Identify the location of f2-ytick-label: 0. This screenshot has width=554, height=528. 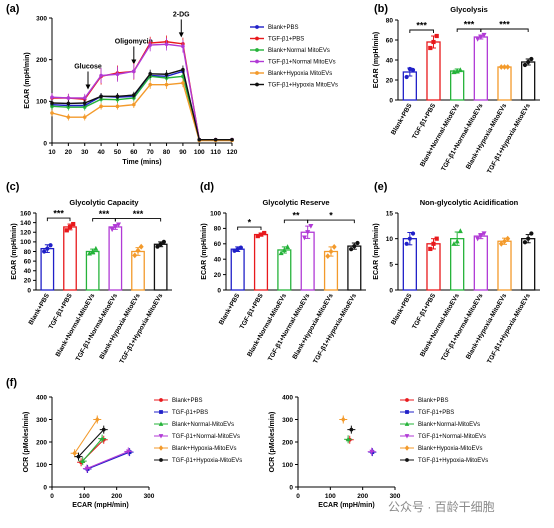
(291, 487).